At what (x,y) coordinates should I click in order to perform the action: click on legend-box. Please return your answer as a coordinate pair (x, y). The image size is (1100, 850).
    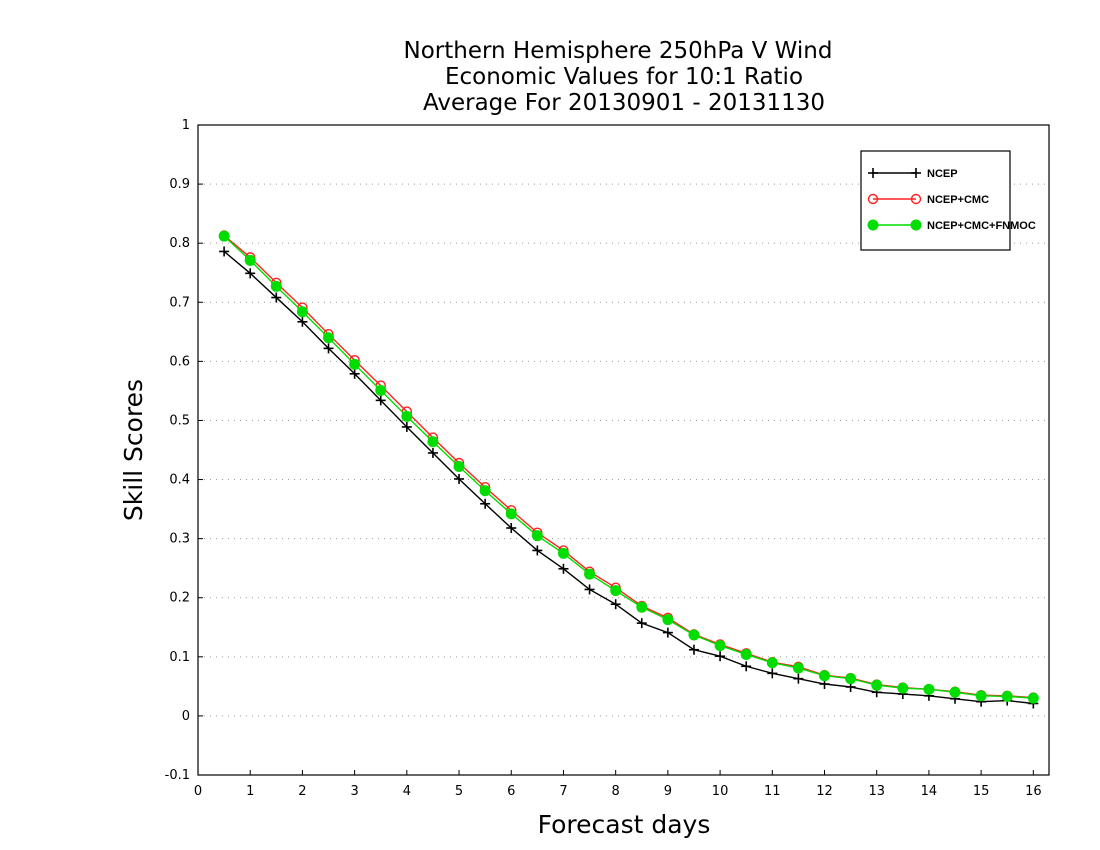
    Looking at the image, I should click on (935, 200).